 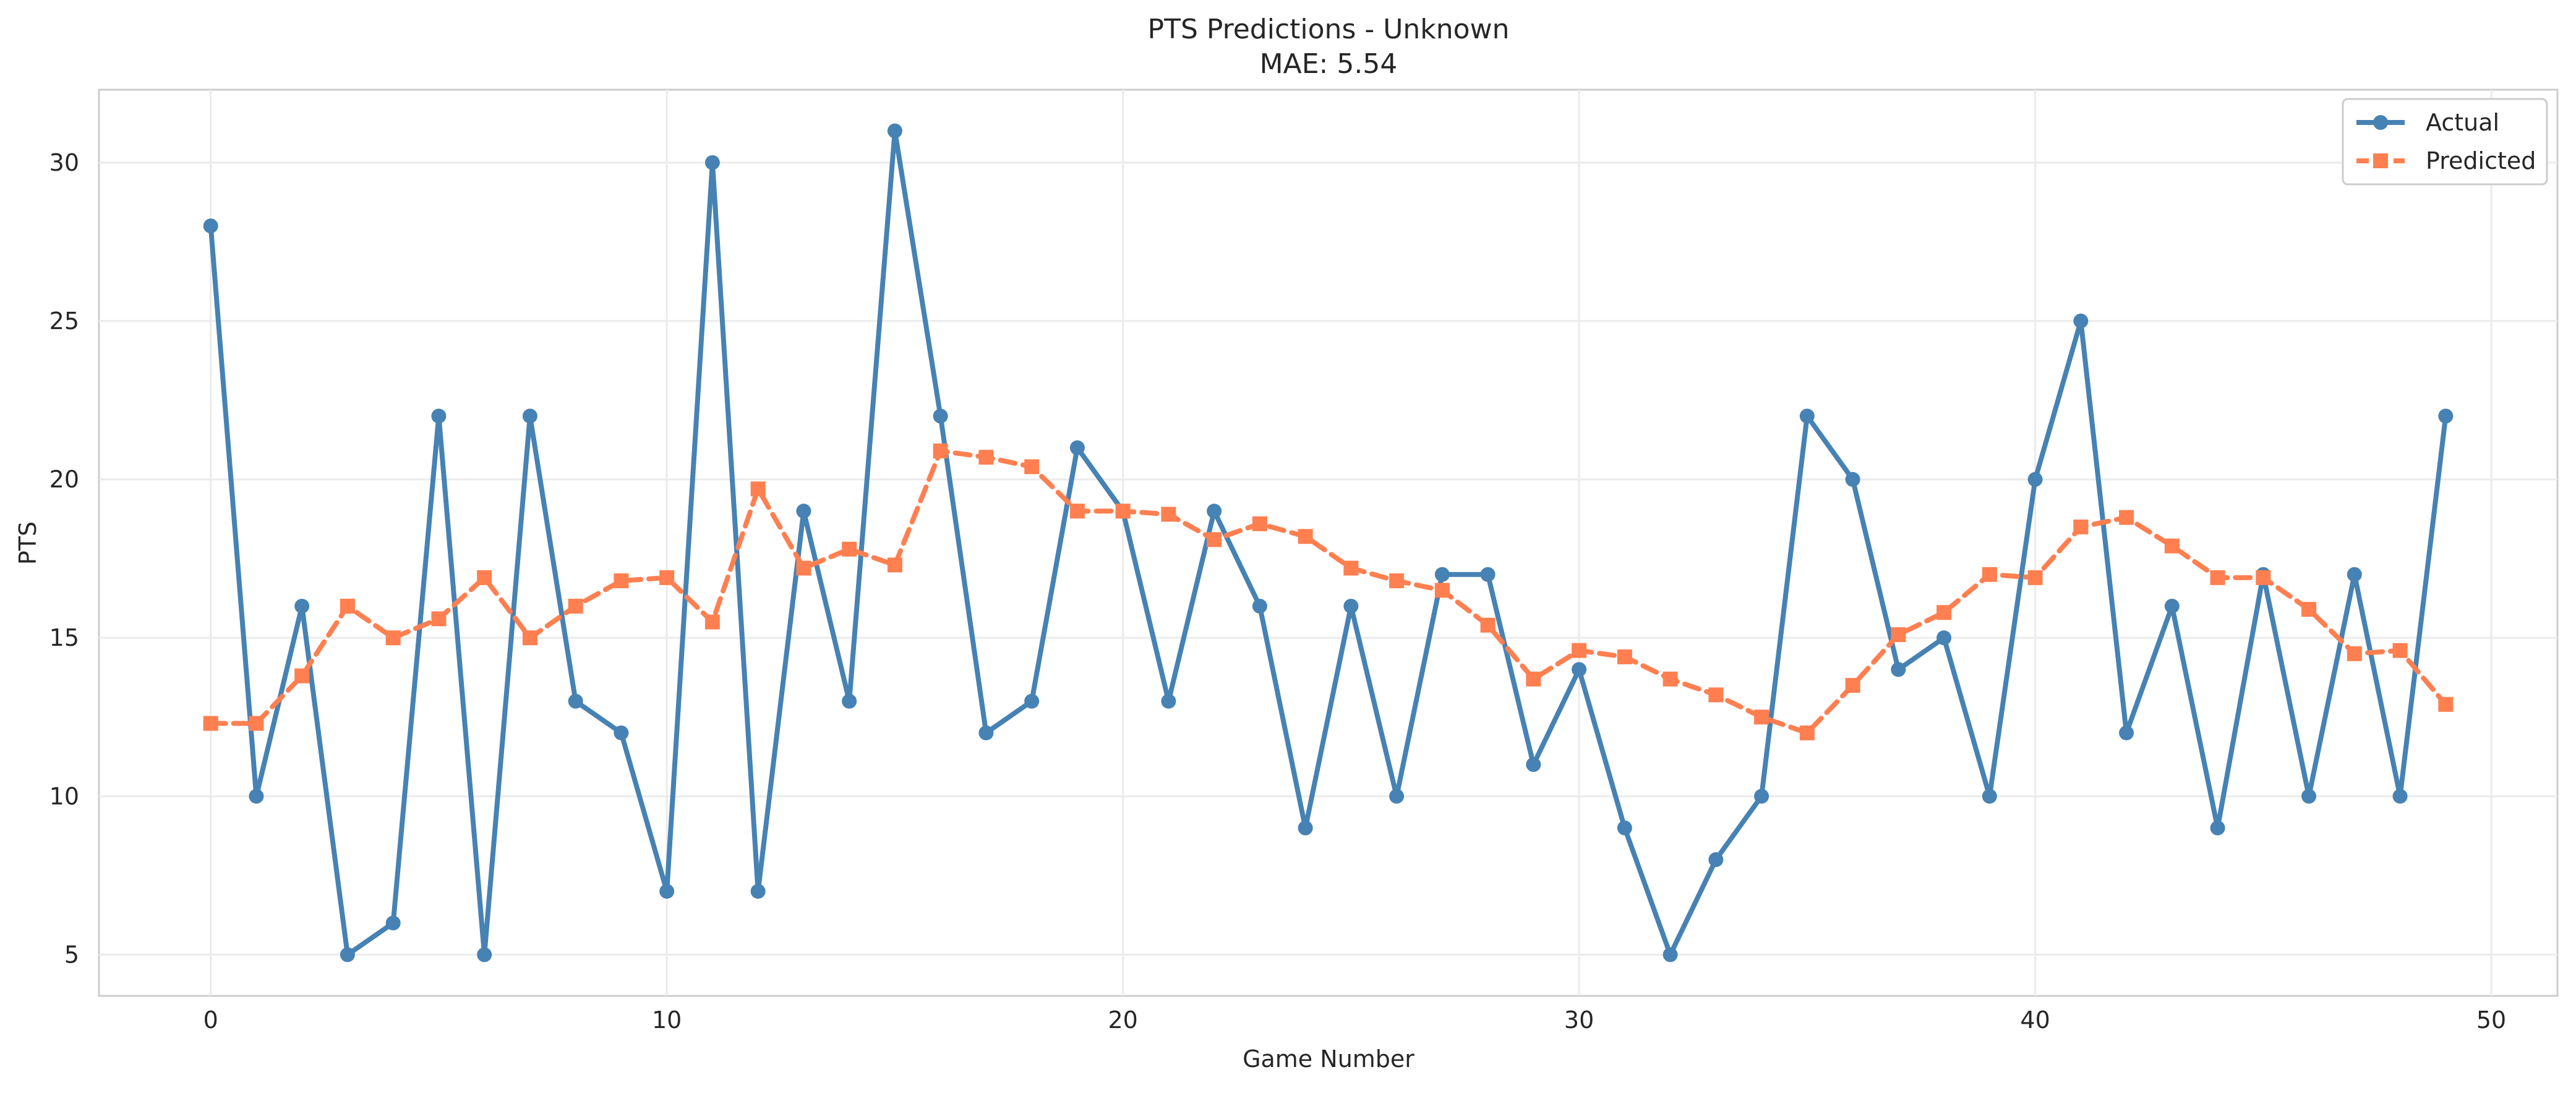 What do you see at coordinates (1329, 29) in the screenshot?
I see `chart-title: PTS Predictions - Unknown` at bounding box center [1329, 29].